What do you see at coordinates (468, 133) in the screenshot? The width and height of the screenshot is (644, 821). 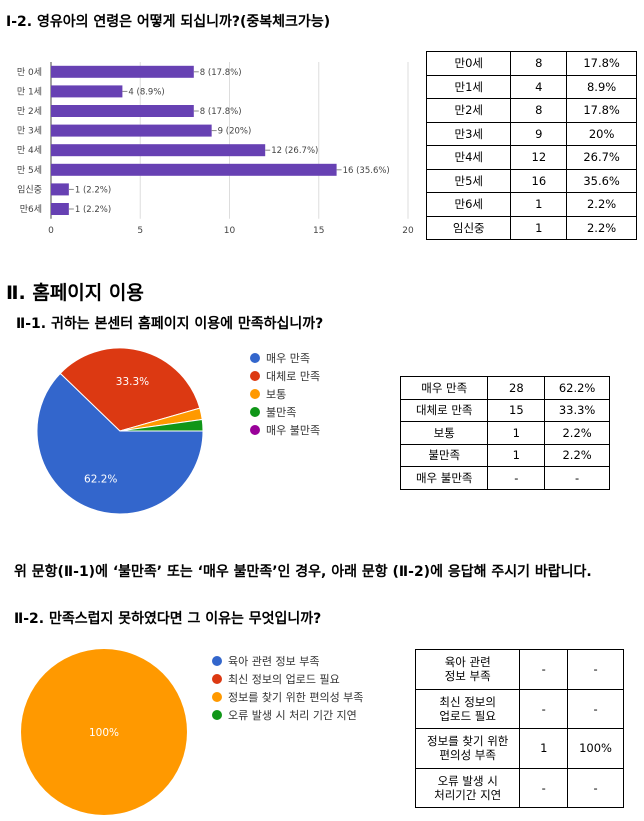 I see `row-label-cell: 만3세` at bounding box center [468, 133].